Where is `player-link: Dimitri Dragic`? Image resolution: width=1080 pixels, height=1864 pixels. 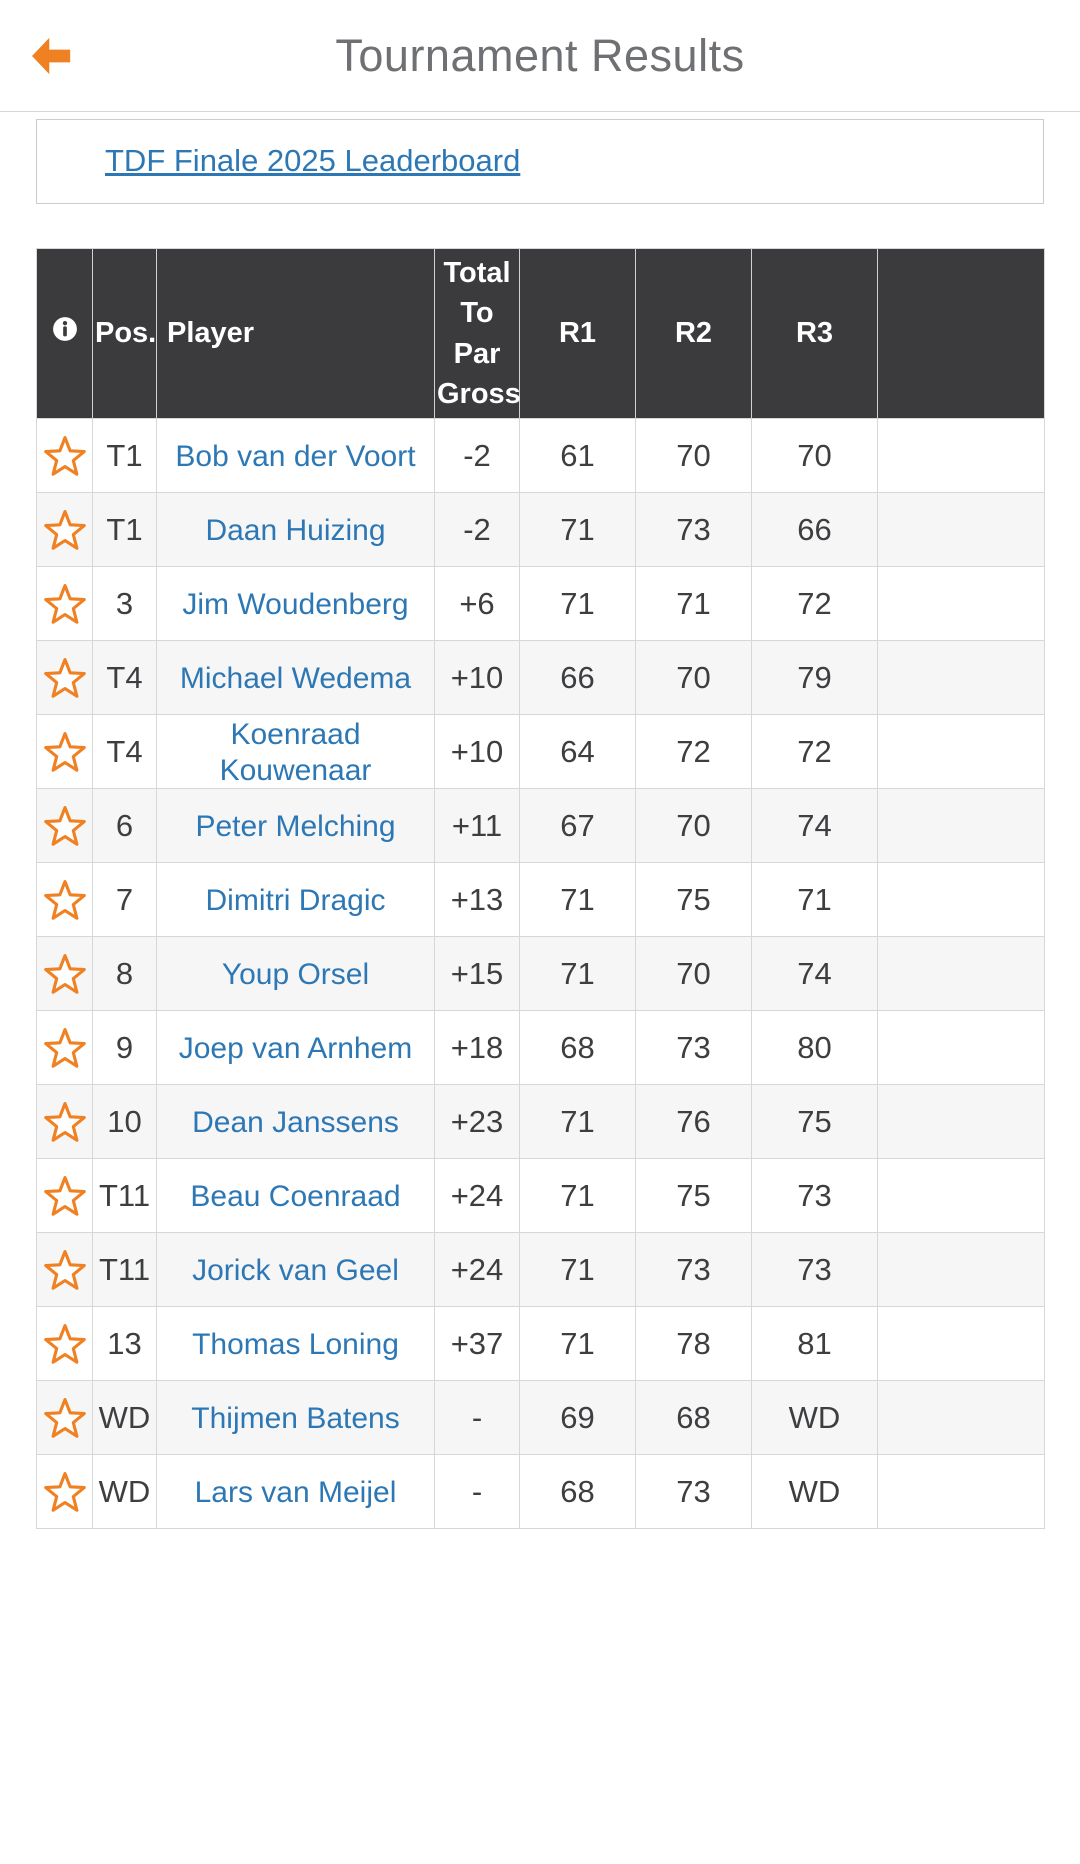
player-link: Dimitri Dragic is located at coordinates (295, 900).